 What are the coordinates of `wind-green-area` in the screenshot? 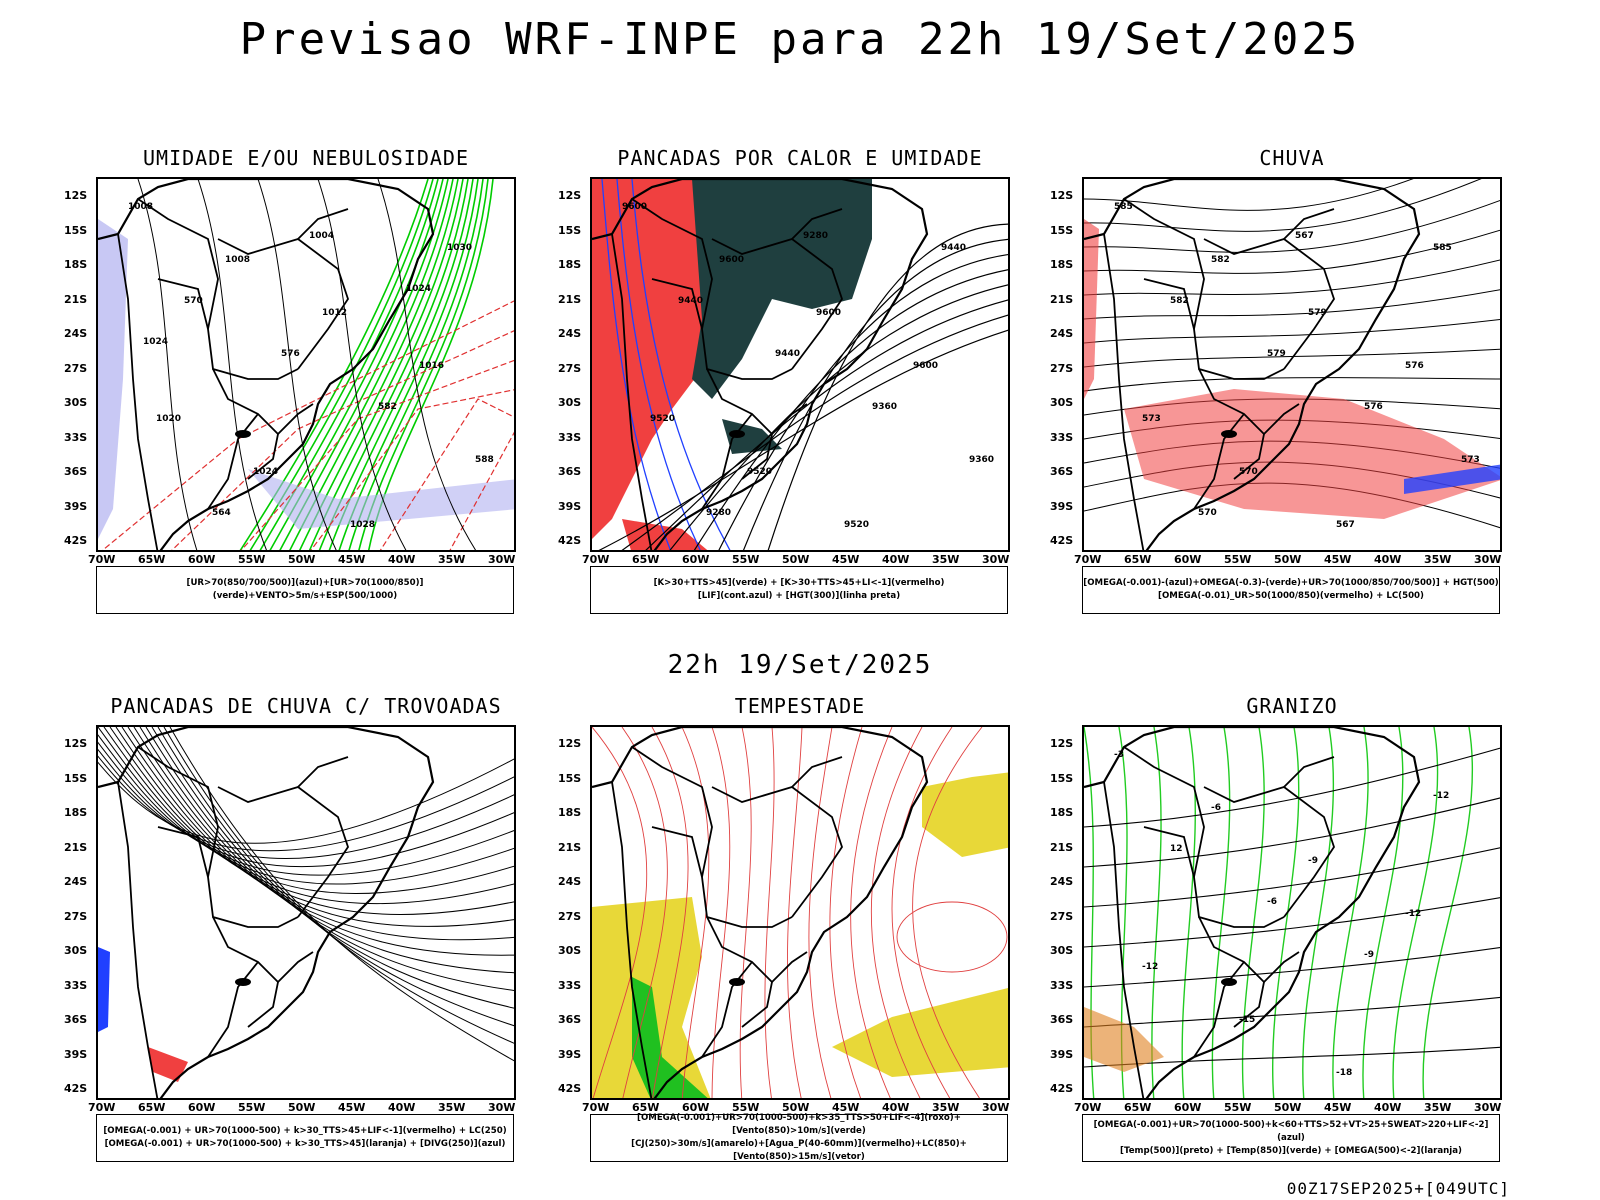 It's located at (670, 1037).